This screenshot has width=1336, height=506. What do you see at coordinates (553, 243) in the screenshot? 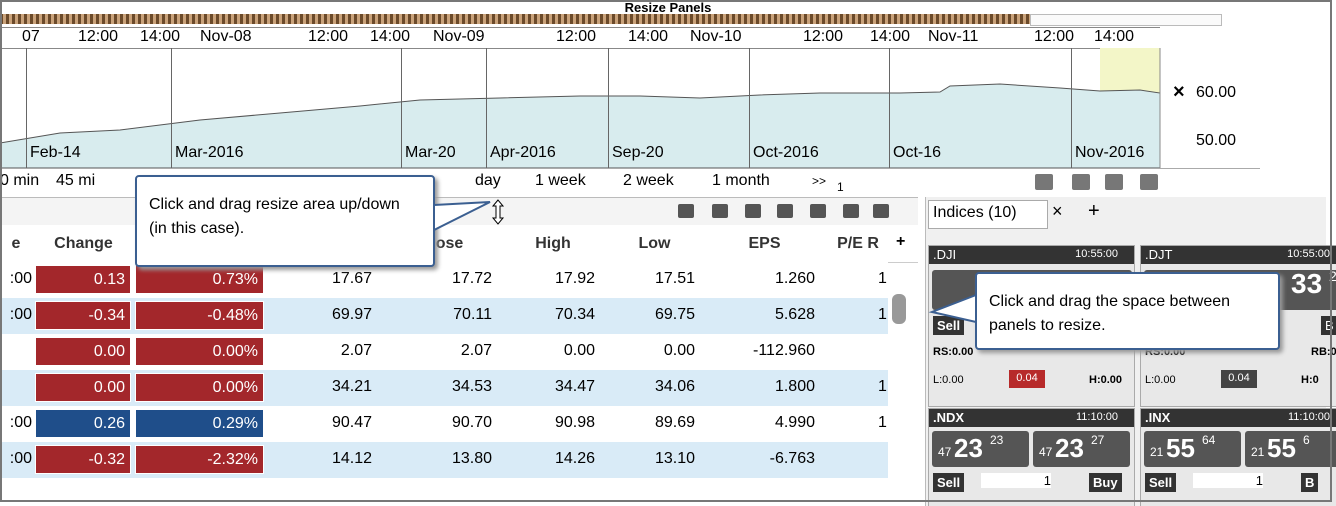
I see `column-header: High` at bounding box center [553, 243].